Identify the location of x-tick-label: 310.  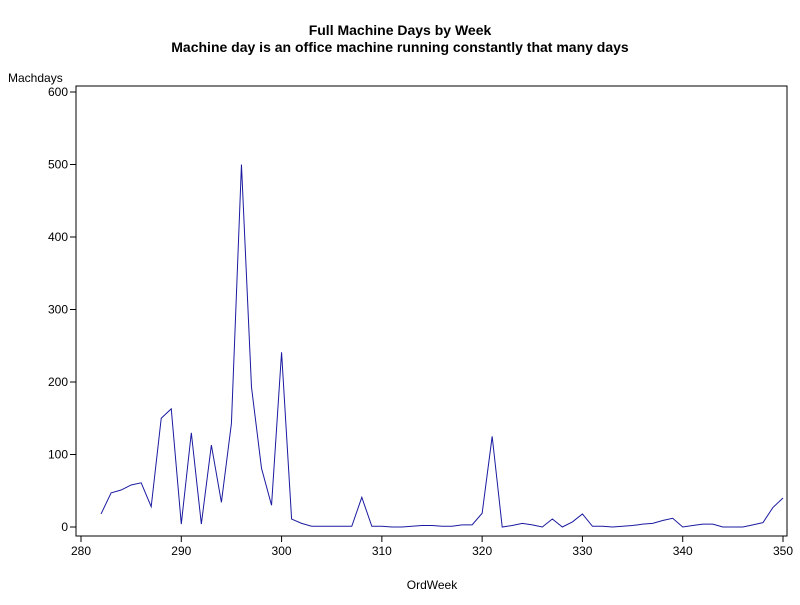
(382, 551).